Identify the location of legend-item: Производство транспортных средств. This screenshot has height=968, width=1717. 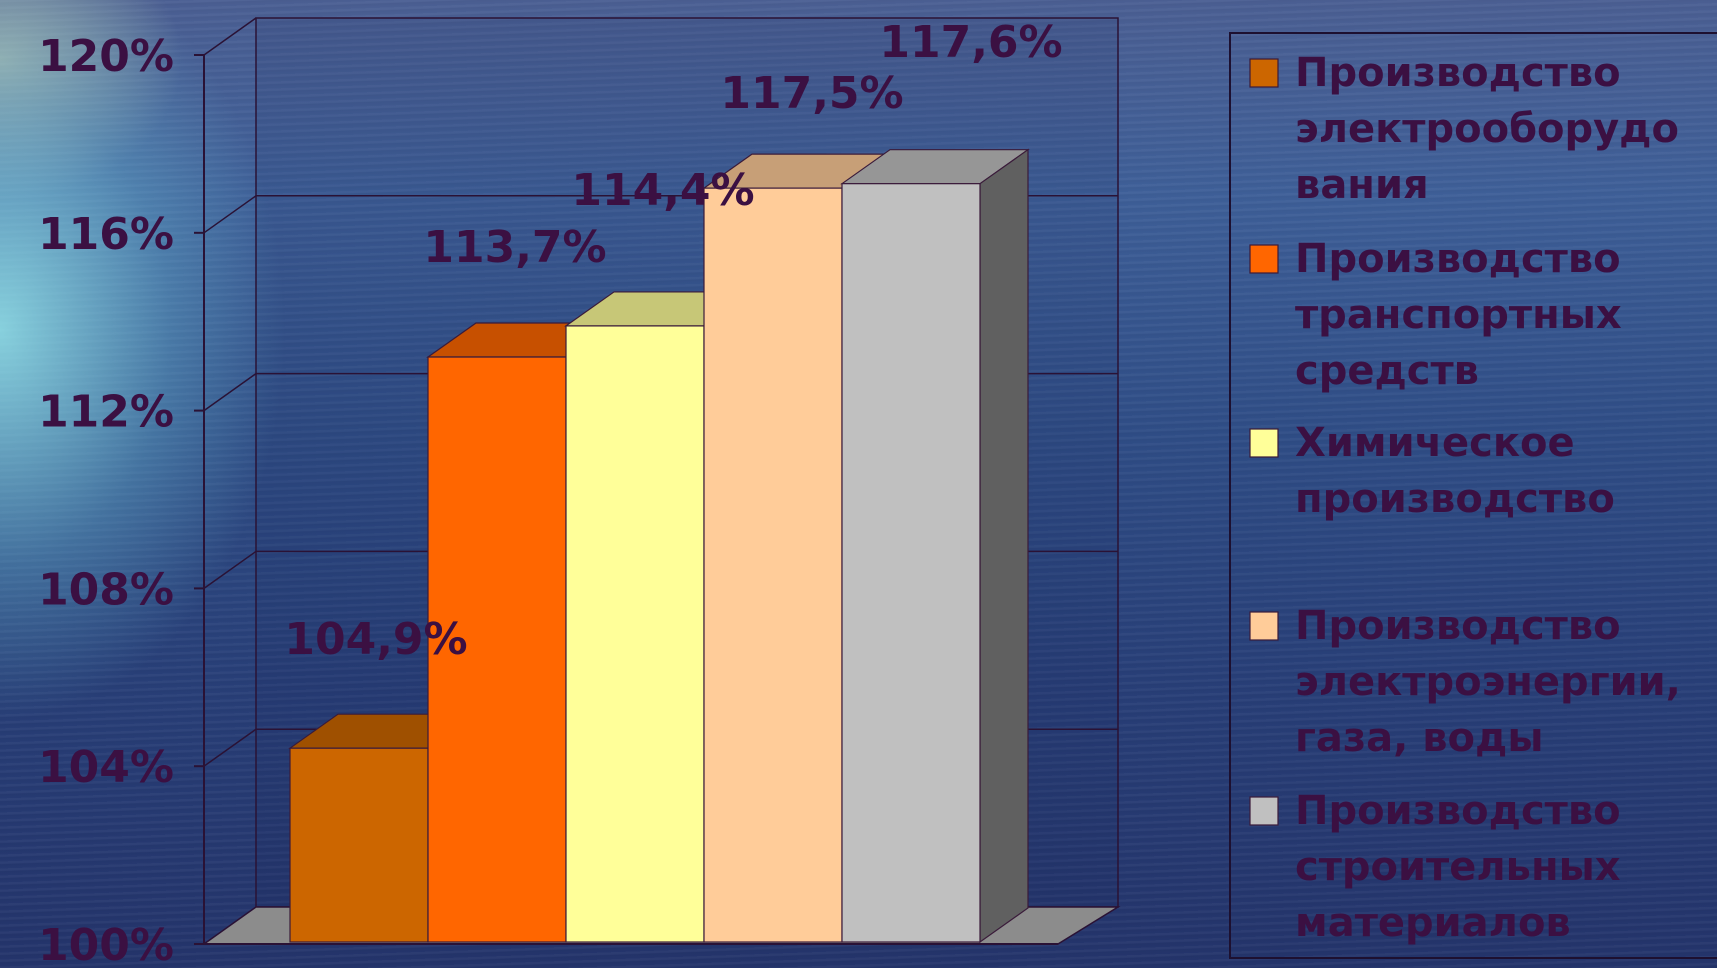
(1435, 315).